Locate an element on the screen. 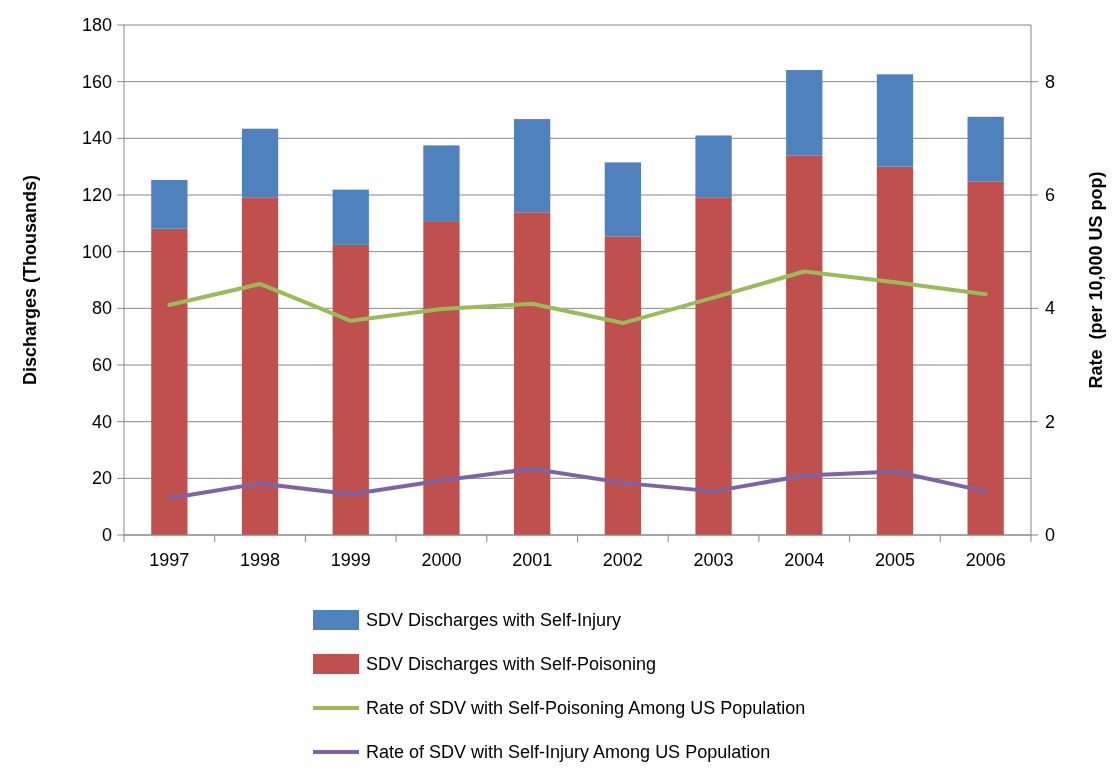 This screenshot has width=1118, height=771. y2-tick-label: 0 is located at coordinates (1050, 535).